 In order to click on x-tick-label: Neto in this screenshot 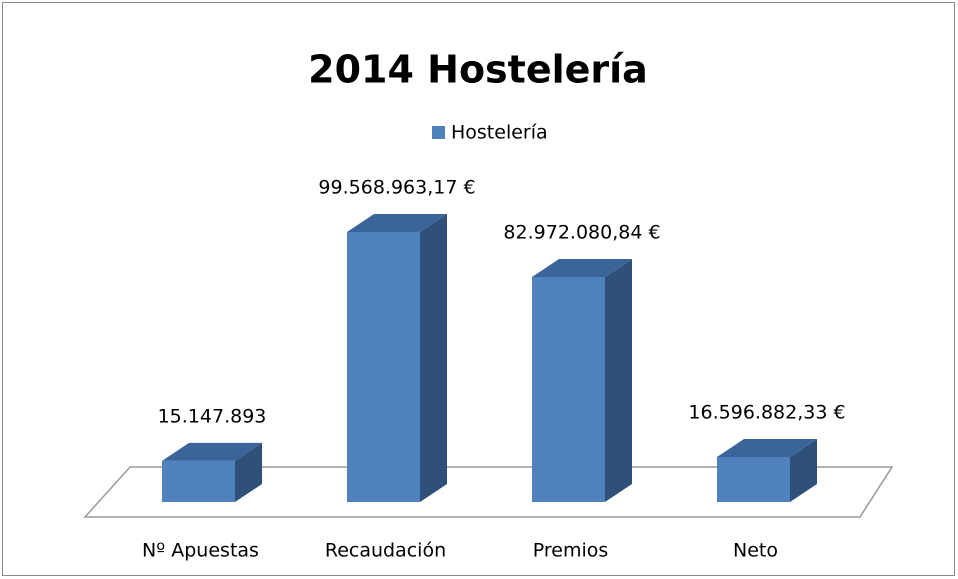, I will do `click(755, 551)`.